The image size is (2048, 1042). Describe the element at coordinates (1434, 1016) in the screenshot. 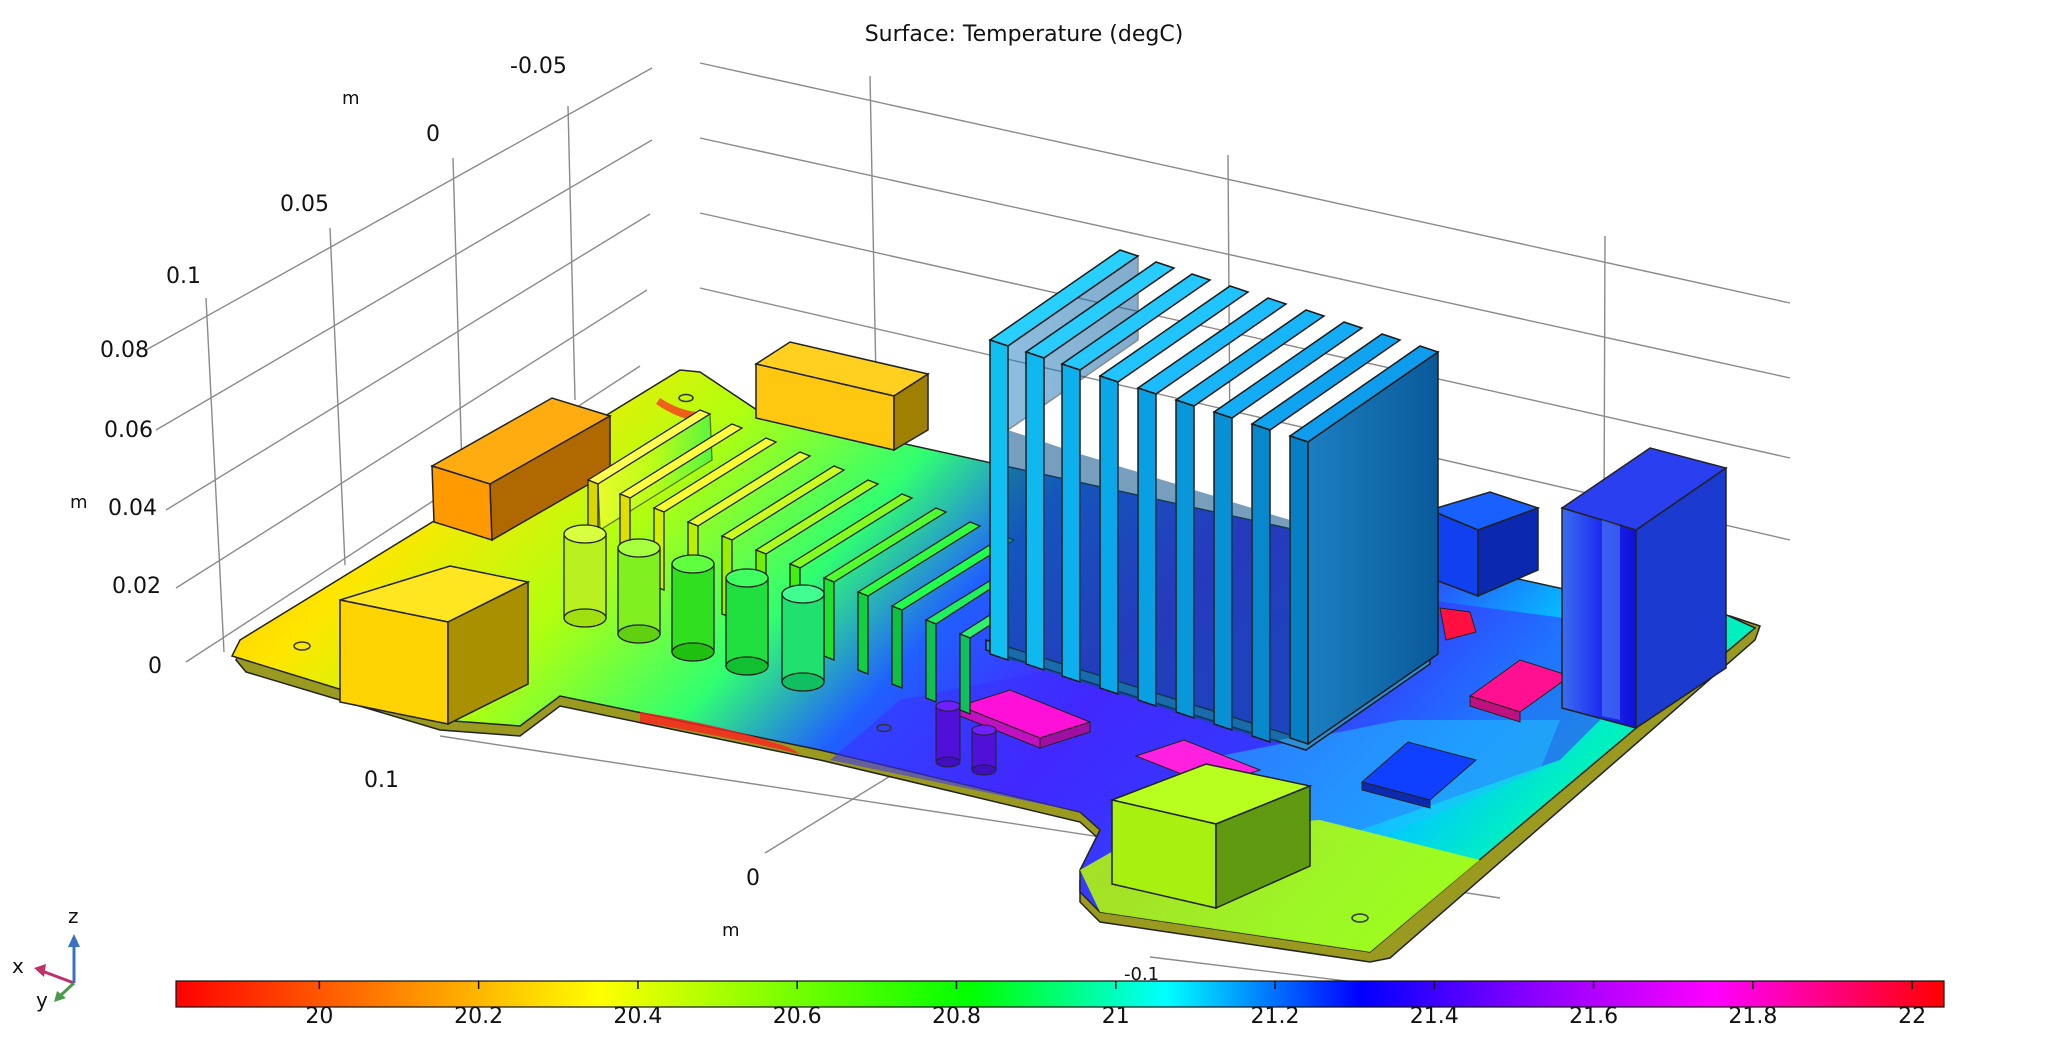

I see `colorbar-tick-label: 21.4` at that location.